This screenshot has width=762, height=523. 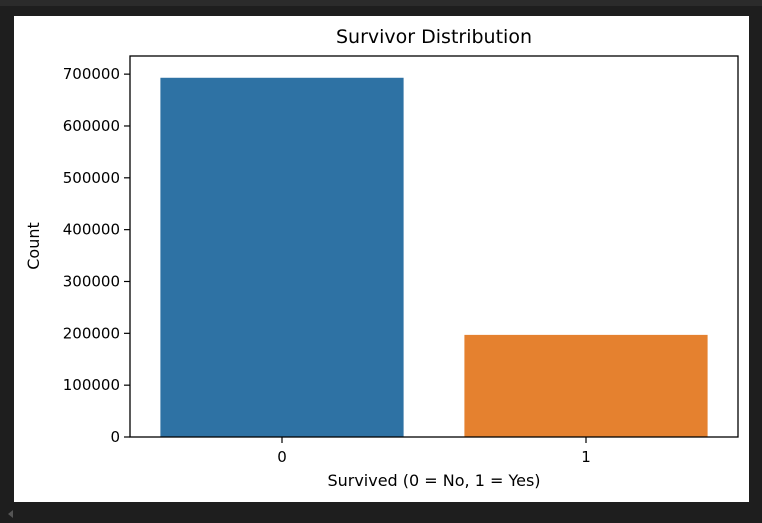 I want to click on y-tick-label: 400000, so click(x=91, y=230).